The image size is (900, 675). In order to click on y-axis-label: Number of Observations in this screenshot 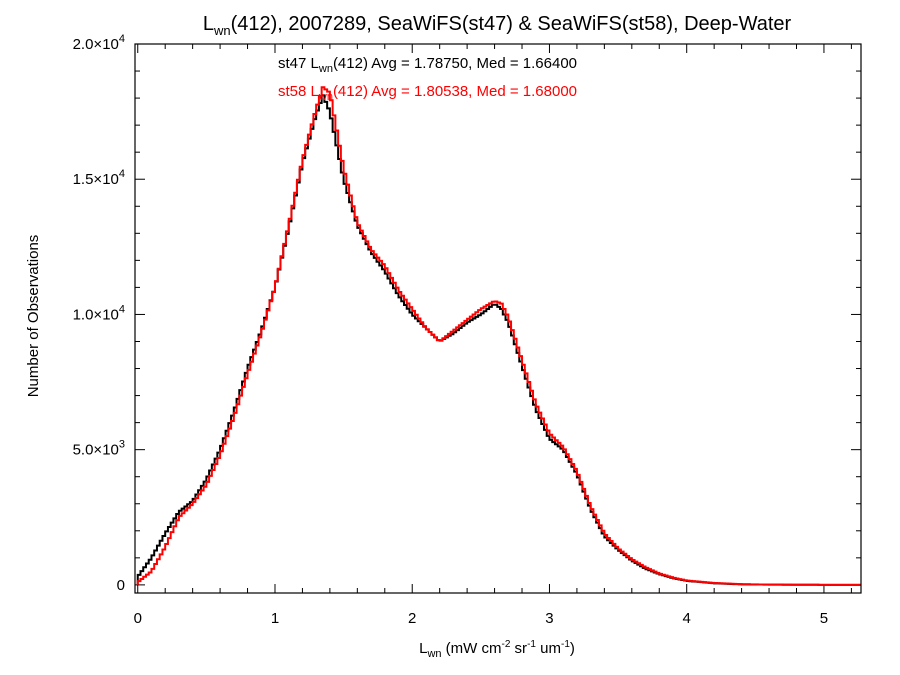, I will do `click(33, 316)`.